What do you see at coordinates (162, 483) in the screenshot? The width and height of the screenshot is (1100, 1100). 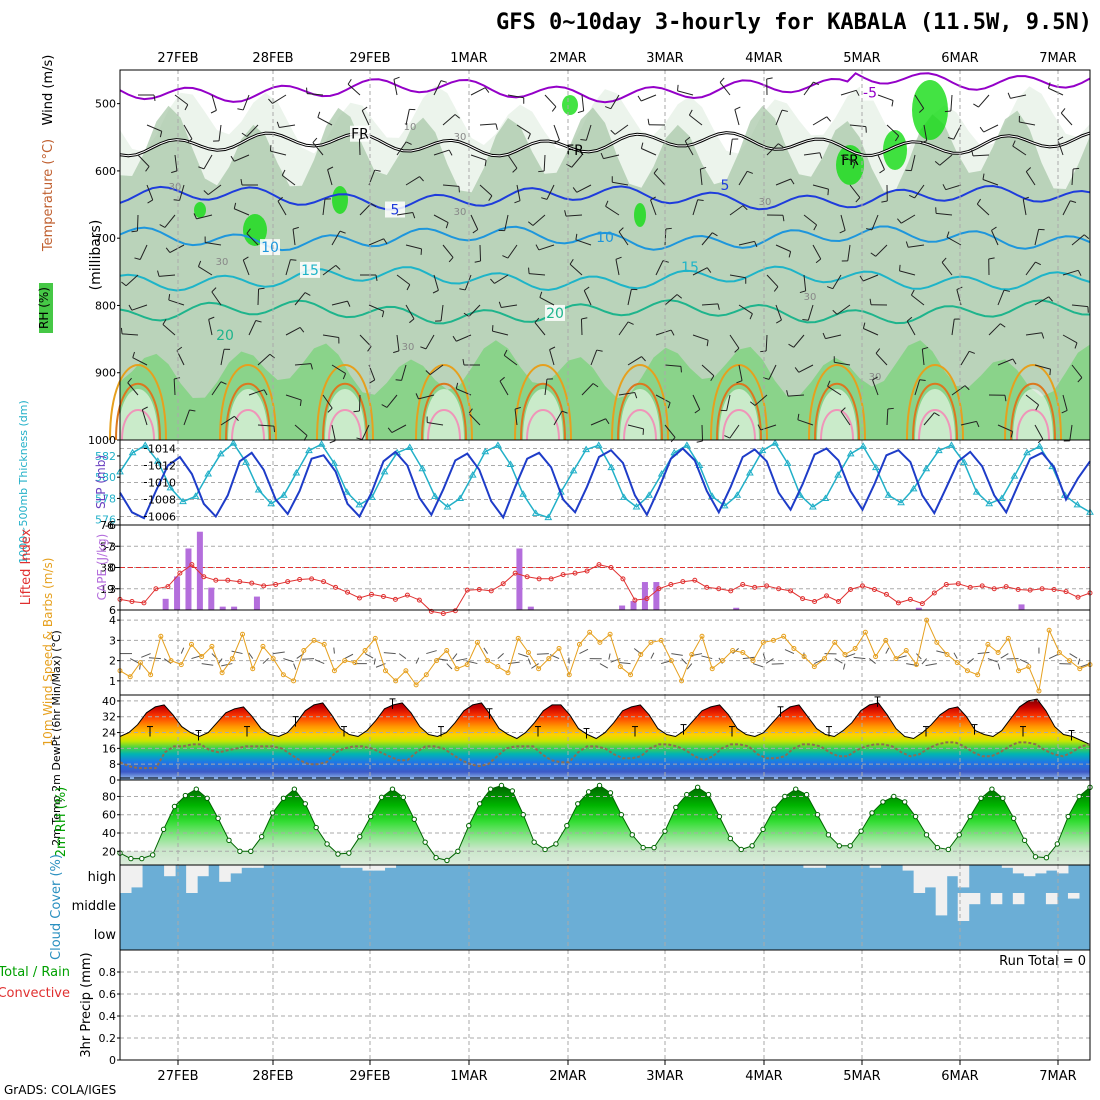 I see `slp-tick-label: 1010` at bounding box center [162, 483].